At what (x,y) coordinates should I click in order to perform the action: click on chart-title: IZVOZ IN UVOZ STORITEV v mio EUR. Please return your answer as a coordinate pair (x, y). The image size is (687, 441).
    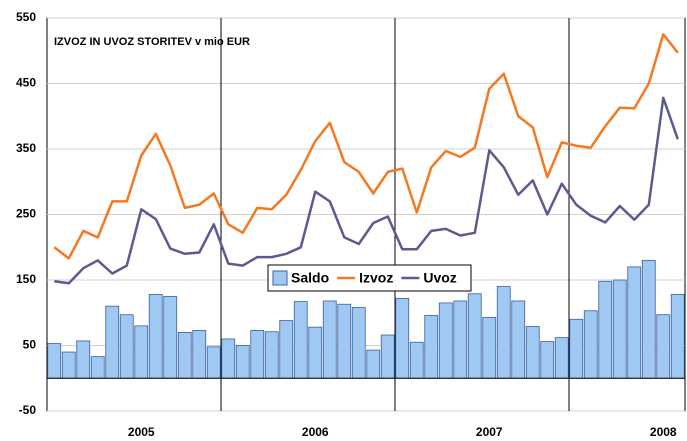
    Looking at the image, I should click on (152, 42).